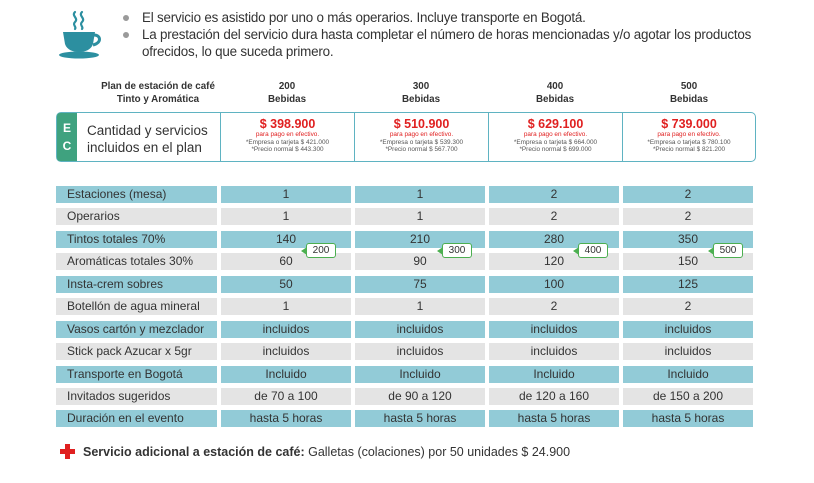 The height and width of the screenshot is (483, 814). Describe the element at coordinates (555, 150) in the screenshot. I see `normal-price-note: *Precio normal $ 699.000` at that location.